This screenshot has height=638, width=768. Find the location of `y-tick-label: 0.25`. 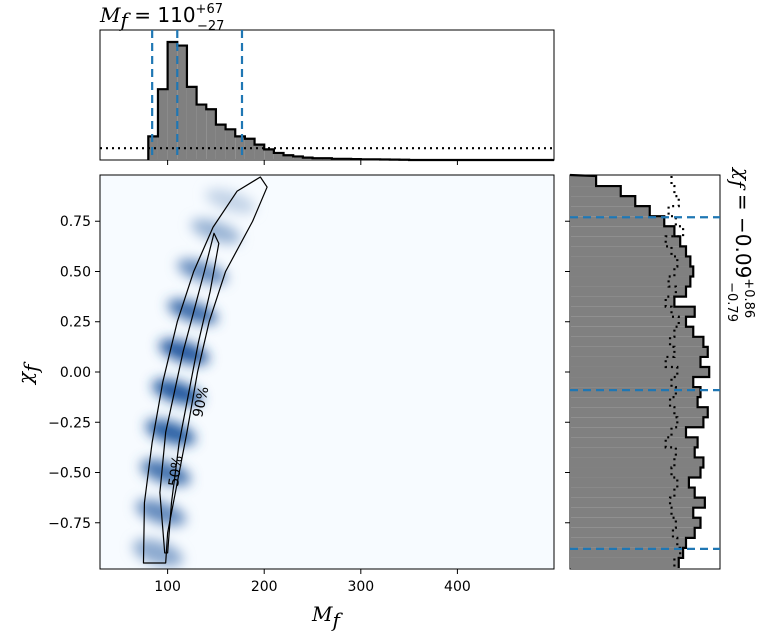

y-tick-label: 0.25 is located at coordinates (75, 323).